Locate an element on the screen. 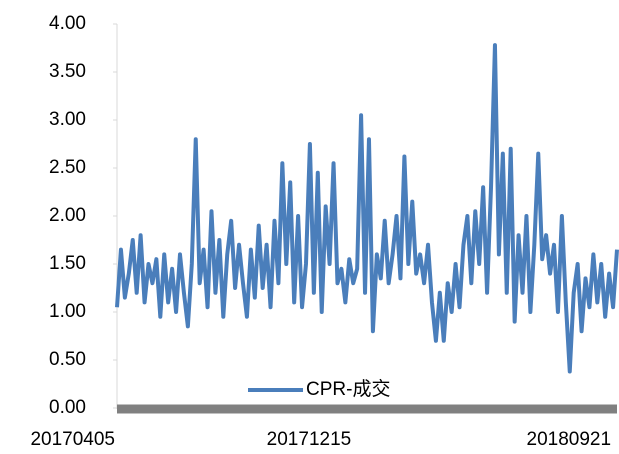  legend-label: CPR-成交 is located at coordinates (348, 389).